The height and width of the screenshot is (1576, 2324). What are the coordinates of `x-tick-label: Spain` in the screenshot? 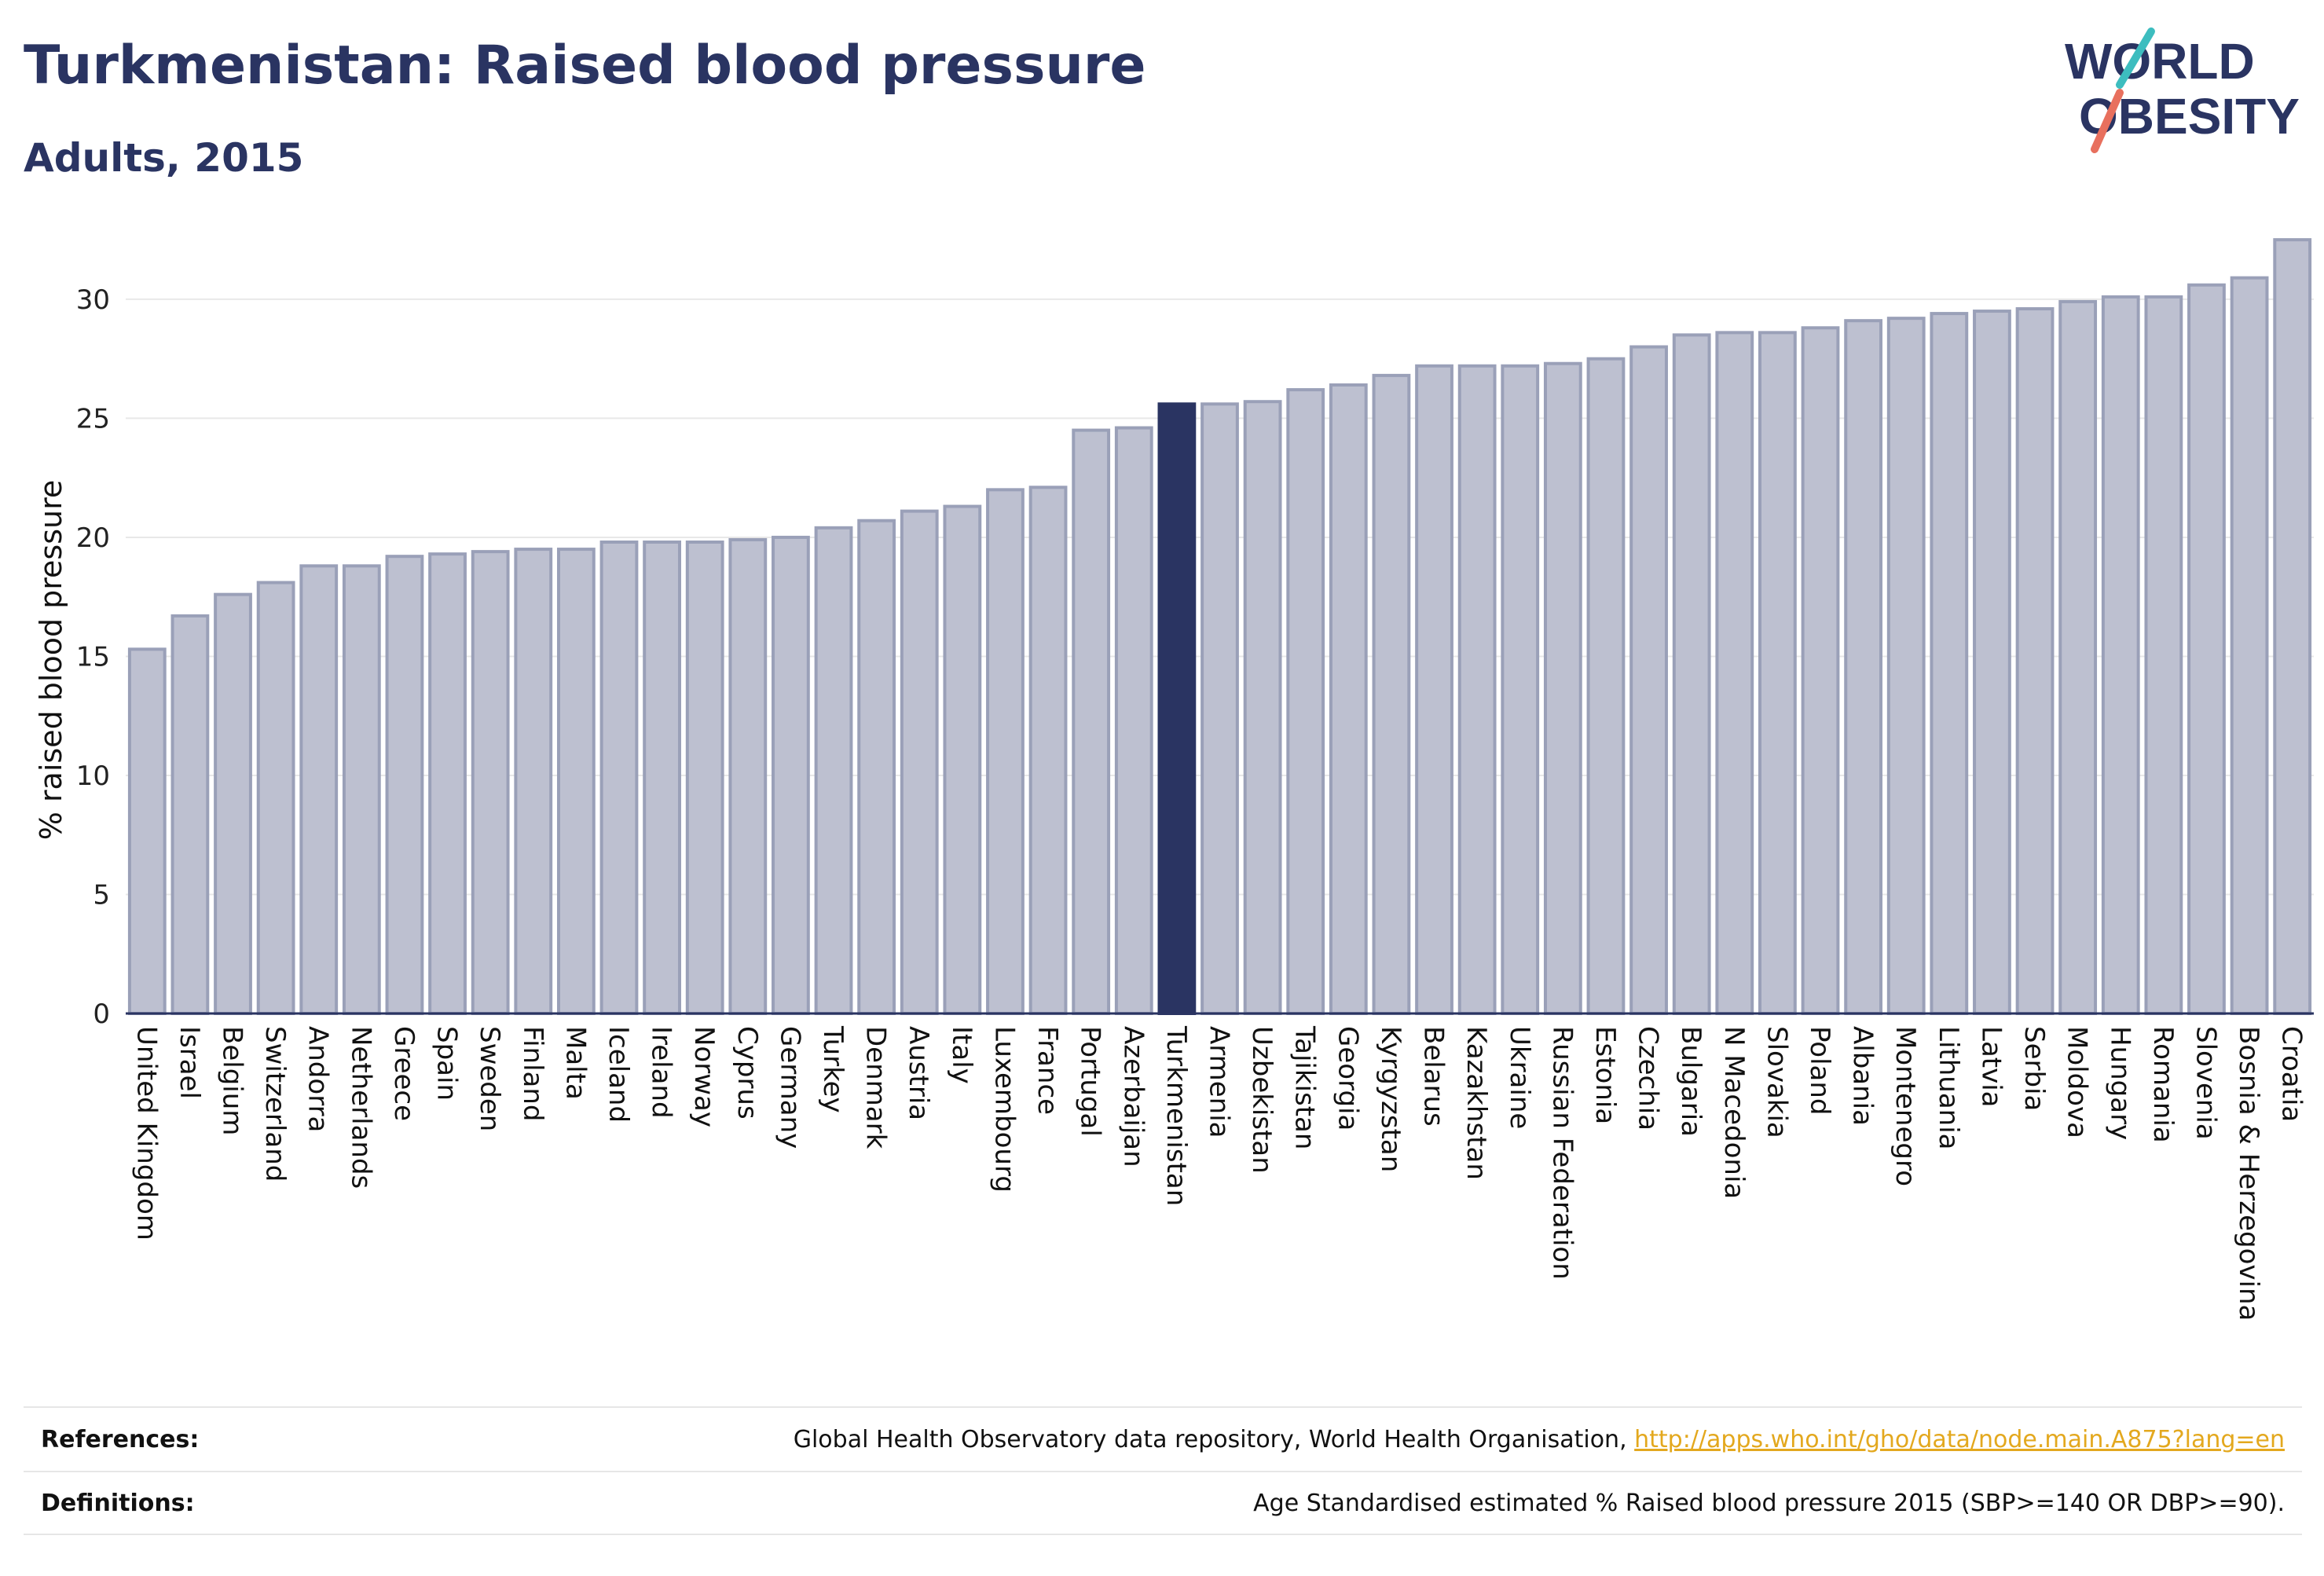 It's located at (447, 1063).